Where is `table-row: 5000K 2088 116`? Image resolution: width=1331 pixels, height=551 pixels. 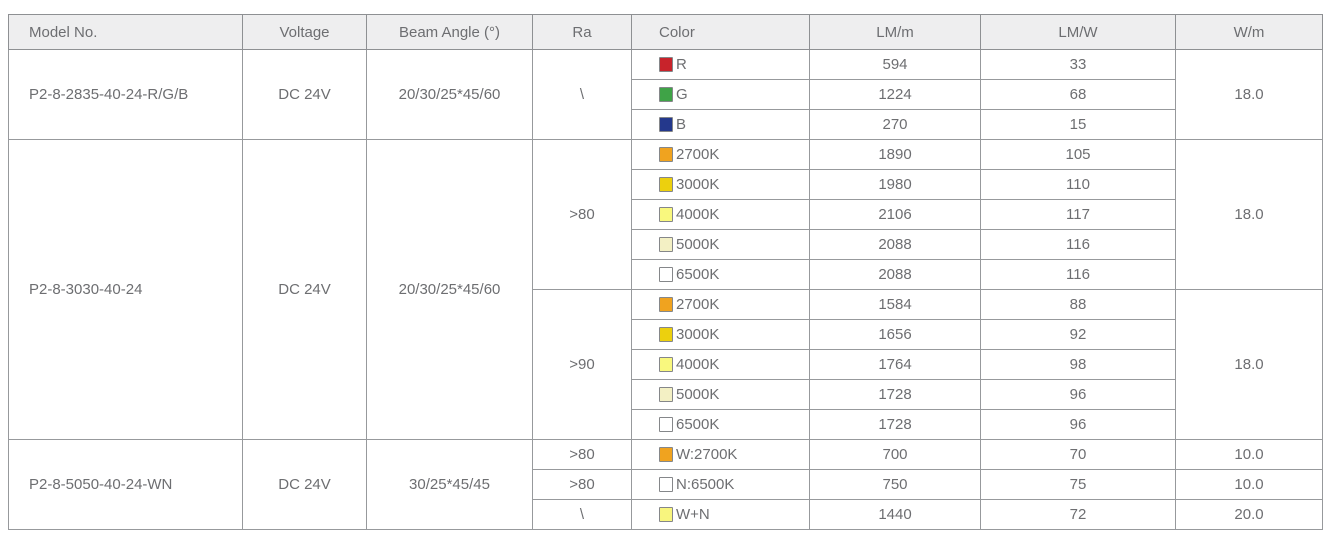 table-row: 5000K 2088 116 is located at coordinates (666, 244).